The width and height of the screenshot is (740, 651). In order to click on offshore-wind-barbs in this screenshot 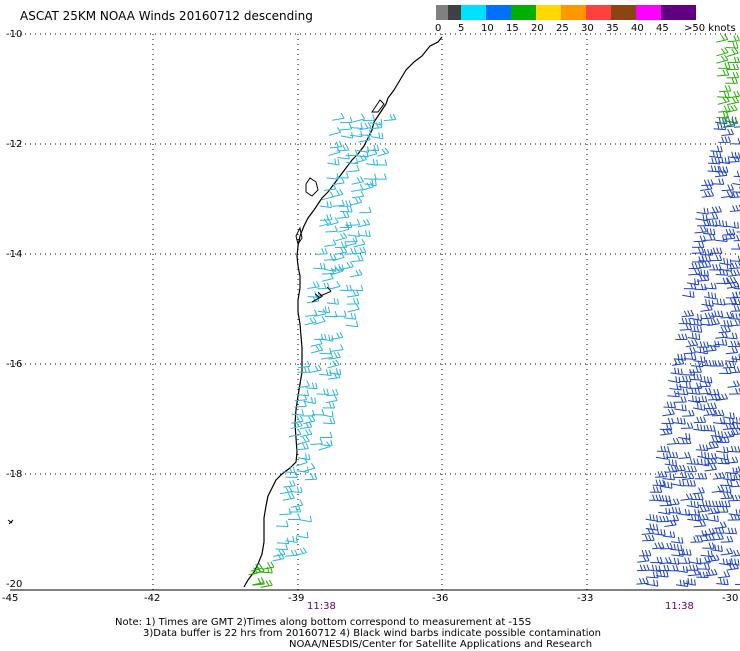, I will do `click(688, 351)`.